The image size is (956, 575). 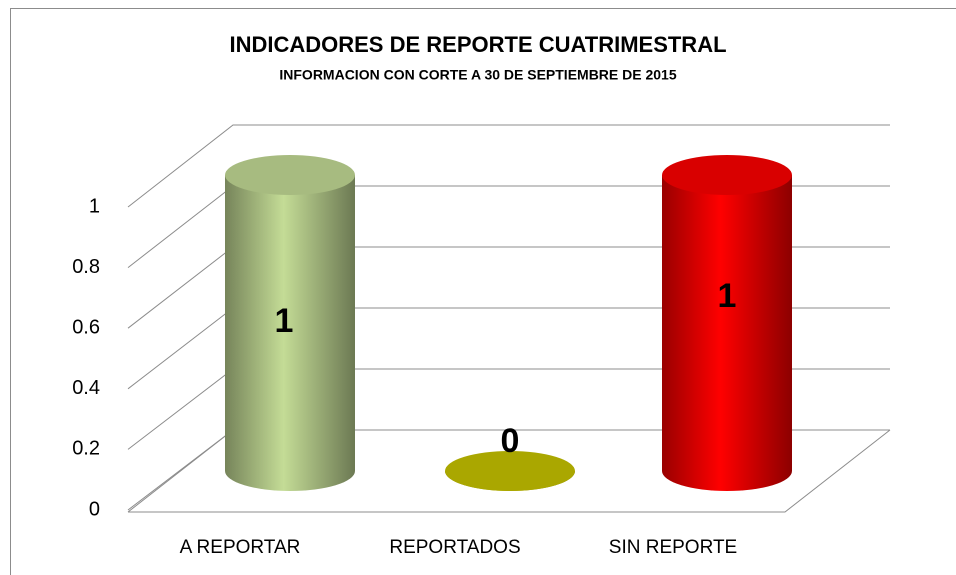 I want to click on y-tick-label: 0, so click(x=94, y=509).